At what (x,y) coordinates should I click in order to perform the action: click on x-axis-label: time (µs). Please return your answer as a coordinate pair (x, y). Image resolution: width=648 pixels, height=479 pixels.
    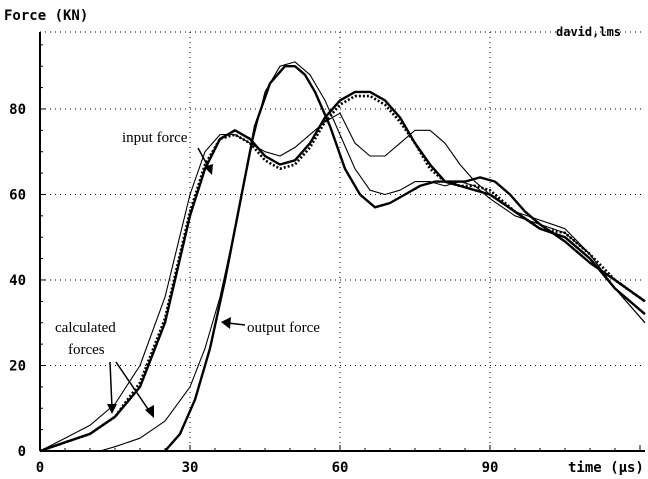
    Looking at the image, I should click on (606, 468).